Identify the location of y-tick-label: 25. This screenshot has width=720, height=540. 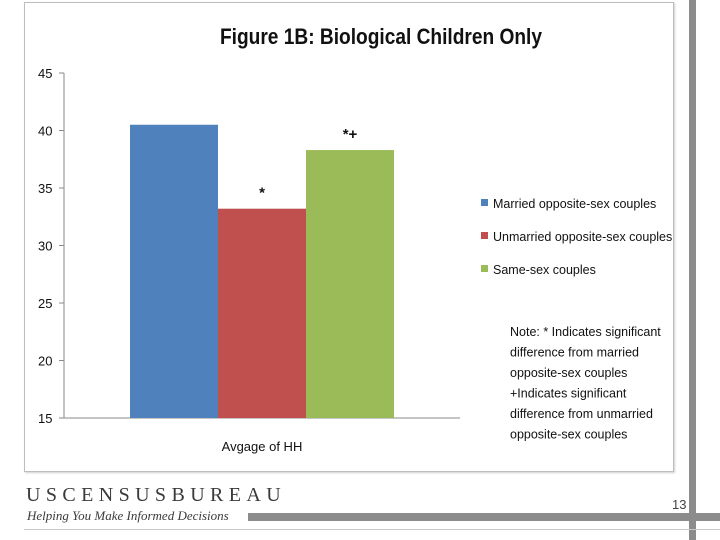
(45, 303).